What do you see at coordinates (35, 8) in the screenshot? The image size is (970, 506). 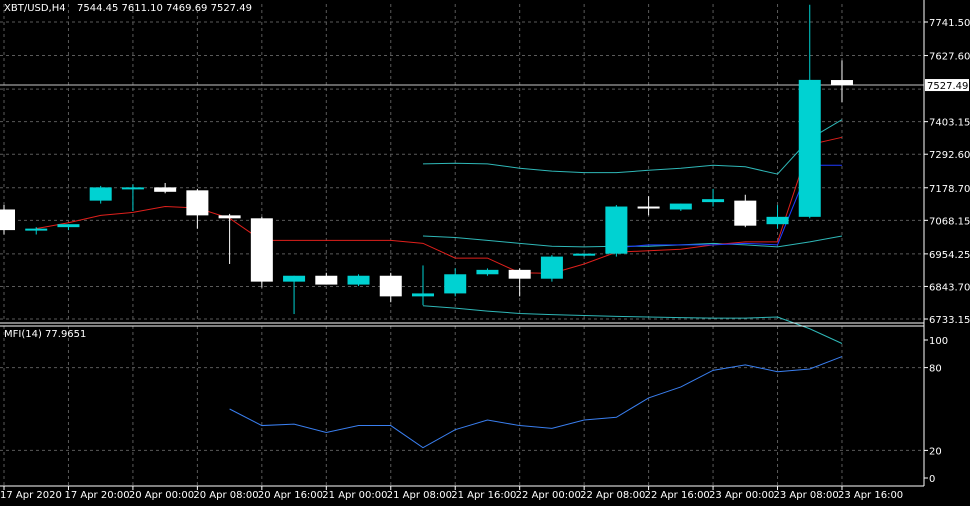 I see `symbol-label: XBT/USD,H4` at bounding box center [35, 8].